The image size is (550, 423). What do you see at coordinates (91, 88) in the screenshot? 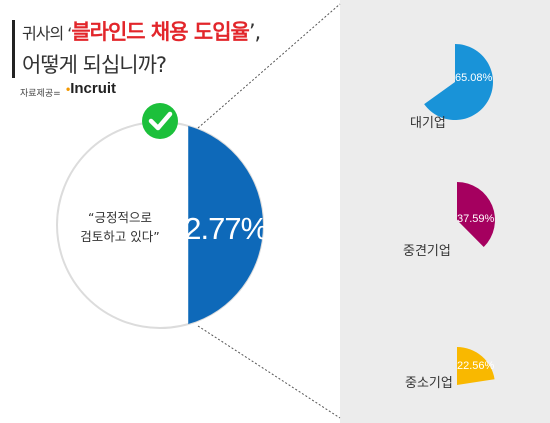
I see `incruit-logo: •Incruit` at bounding box center [91, 88].